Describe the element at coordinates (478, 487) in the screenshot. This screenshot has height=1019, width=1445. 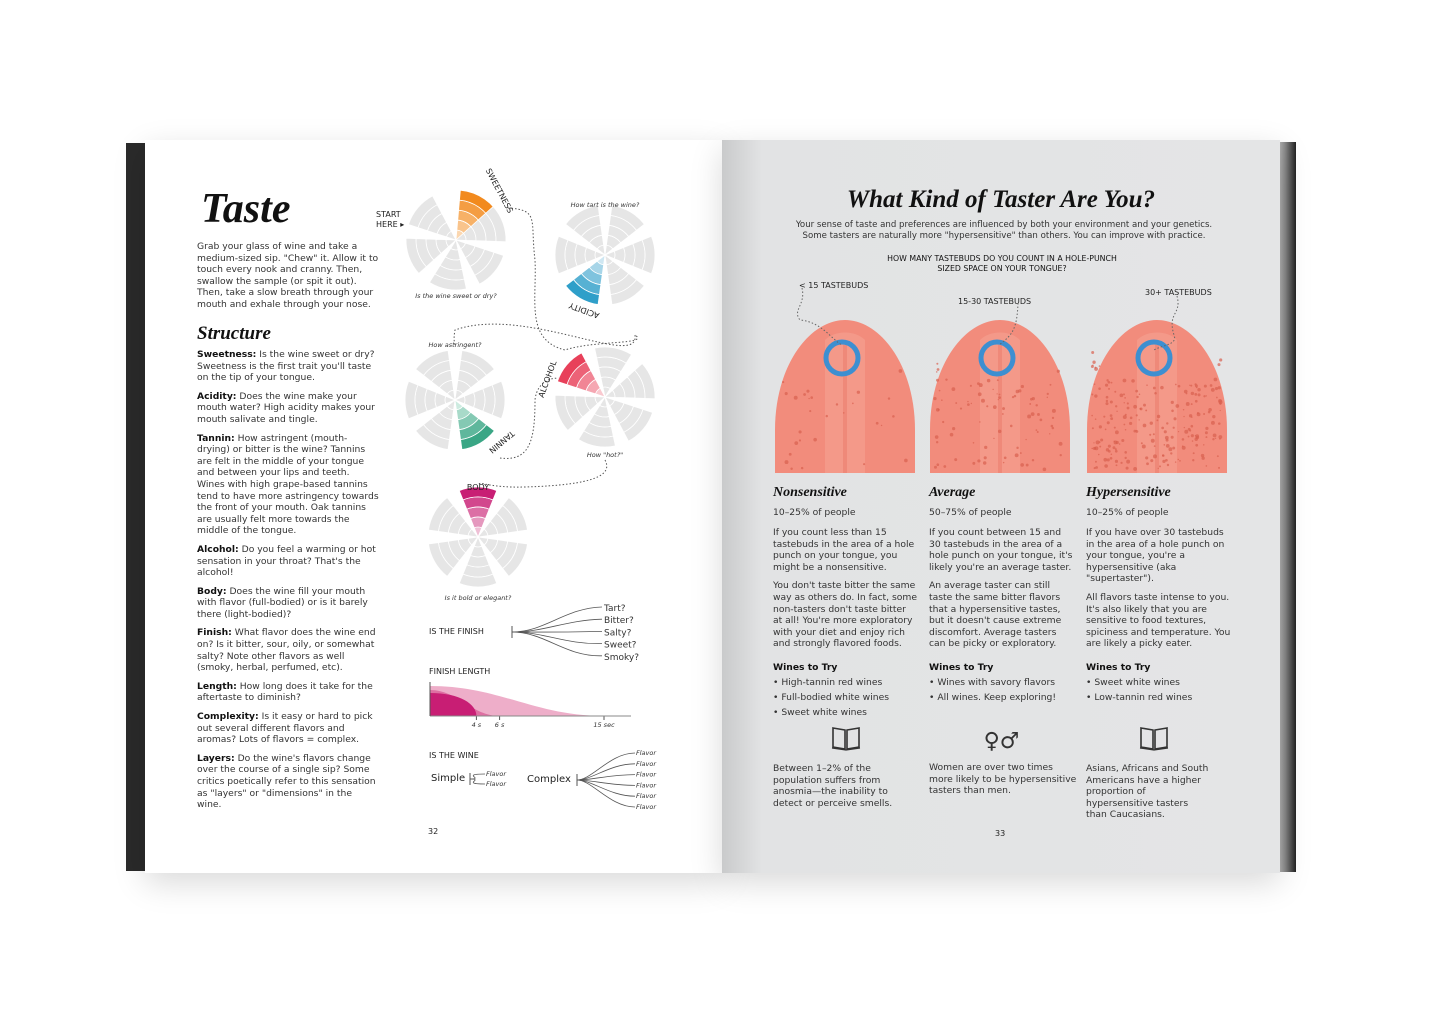
I see `wheel-label: BODY` at that location.